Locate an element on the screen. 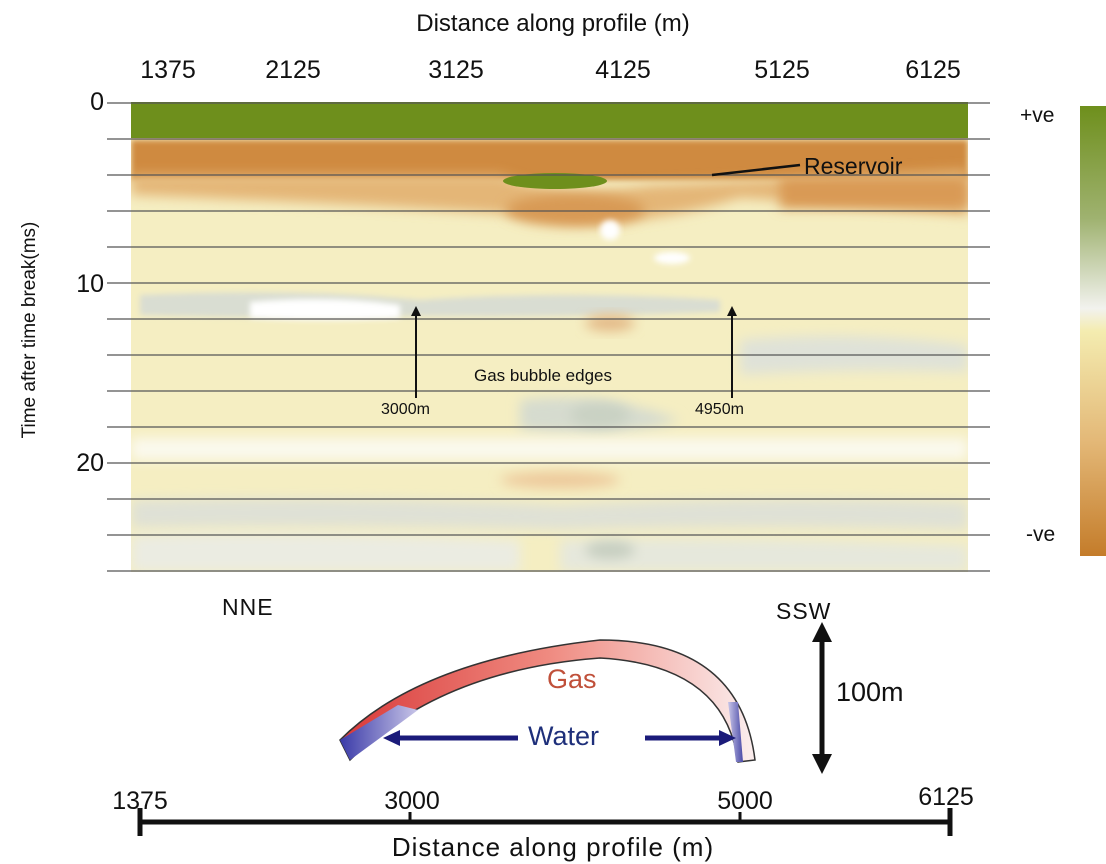 The image size is (1106, 864). reservoir-pointer is located at coordinates (756, 170).